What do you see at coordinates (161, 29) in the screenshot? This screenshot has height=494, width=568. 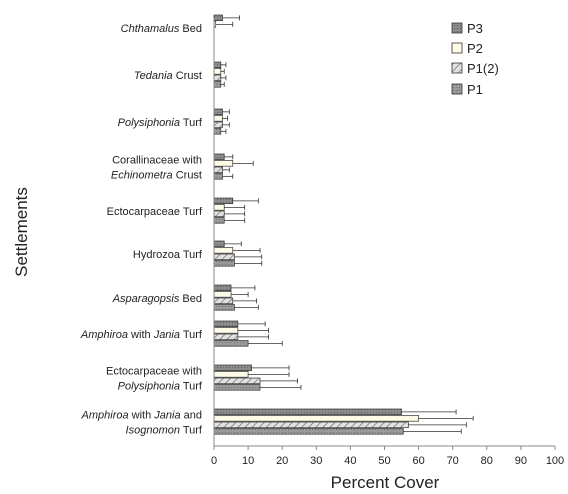 I see `y-category-label: Chthamalus Bed` at bounding box center [161, 29].